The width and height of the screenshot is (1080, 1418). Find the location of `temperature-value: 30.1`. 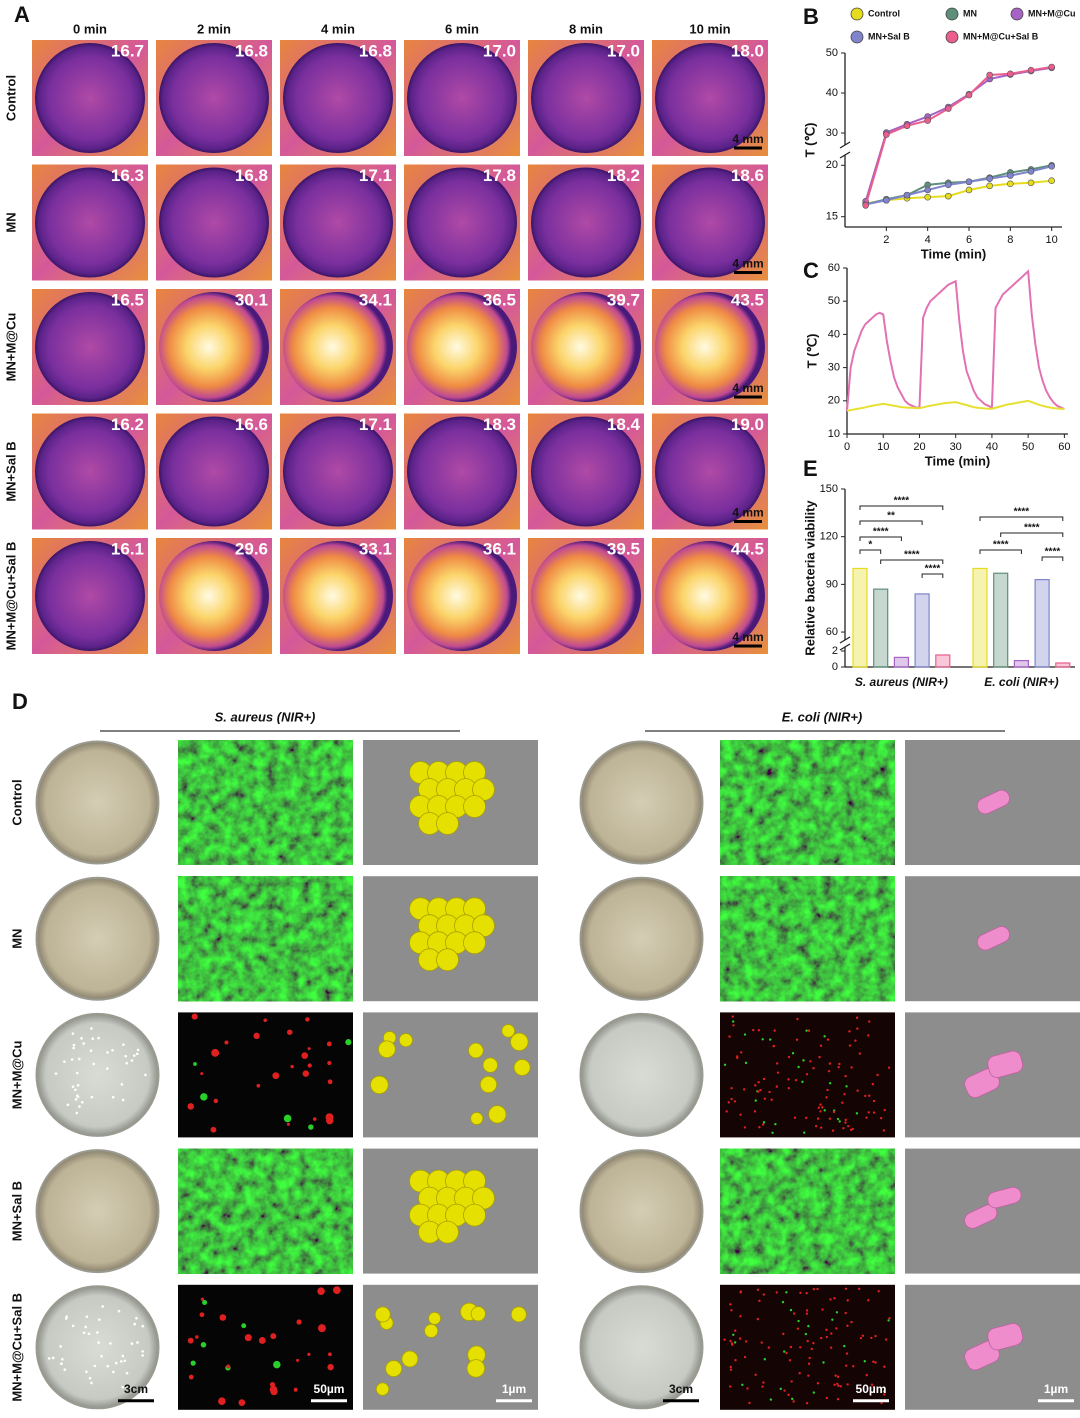

temperature-value: 30.1 is located at coordinates (251, 299).